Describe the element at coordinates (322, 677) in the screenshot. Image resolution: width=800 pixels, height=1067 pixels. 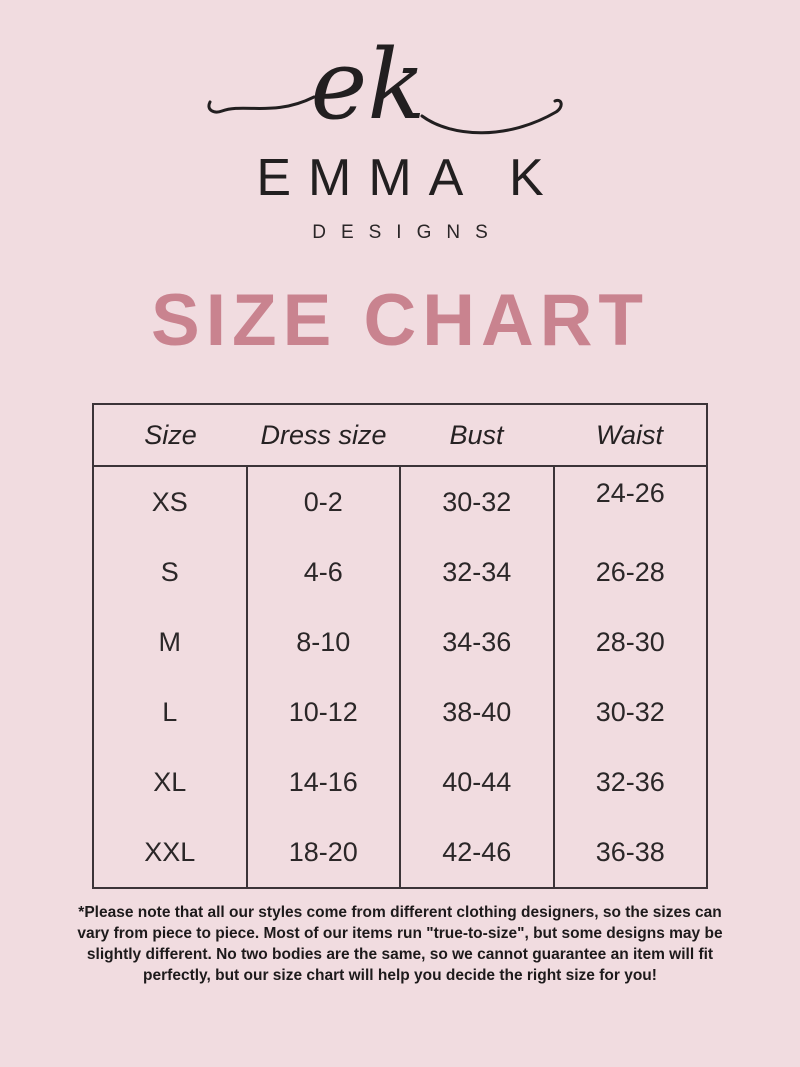
I see `column-dress-size: 0-2 4-6 8-10 10-12 14-16 18-20` at that location.